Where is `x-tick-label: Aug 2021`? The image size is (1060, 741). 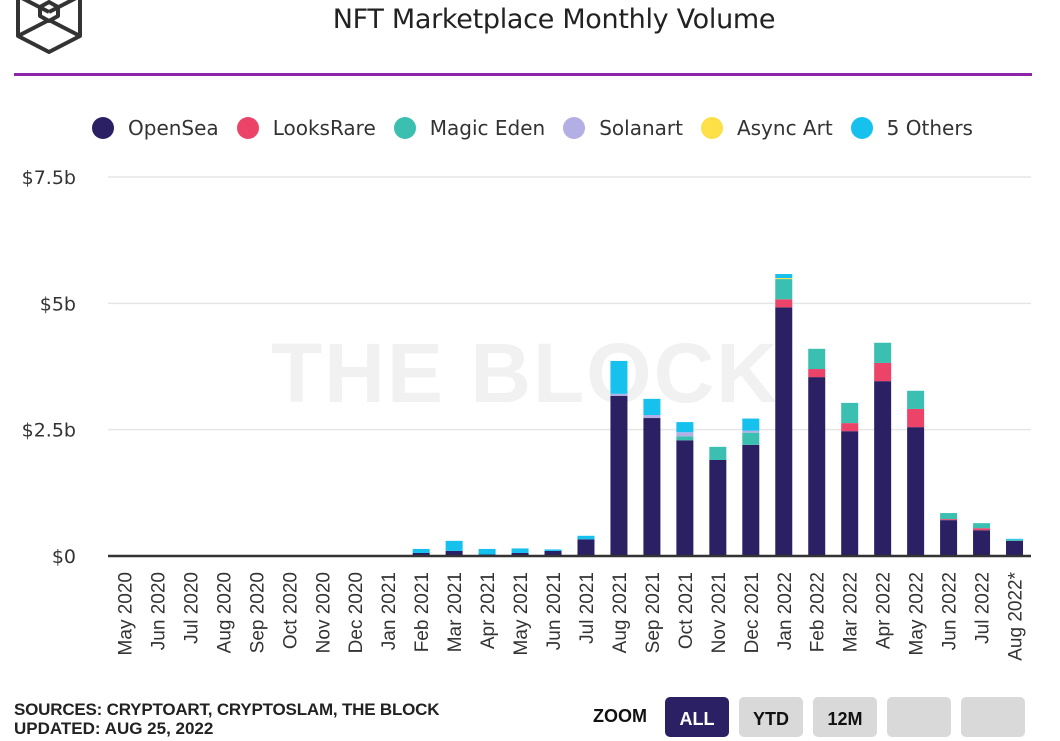
x-tick-label: Aug 2021 is located at coordinates (620, 612).